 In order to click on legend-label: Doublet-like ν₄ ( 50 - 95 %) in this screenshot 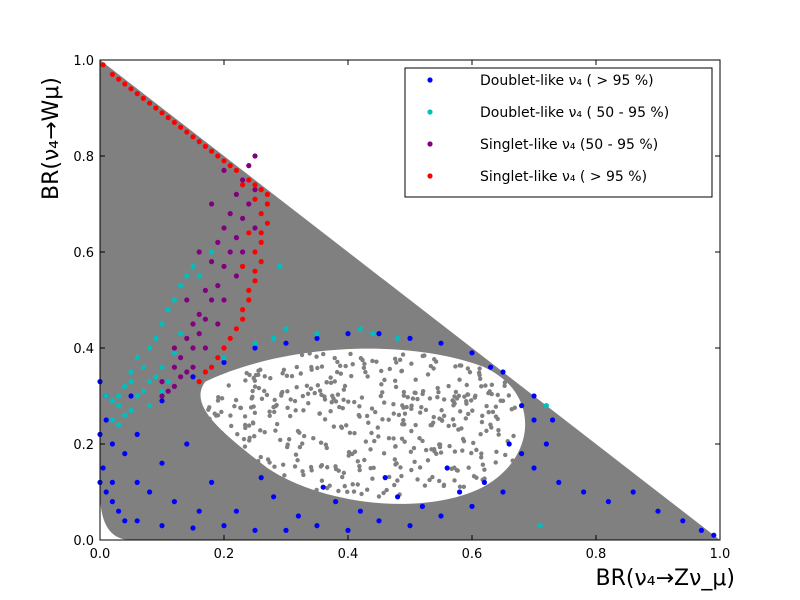, I will do `click(574, 113)`.